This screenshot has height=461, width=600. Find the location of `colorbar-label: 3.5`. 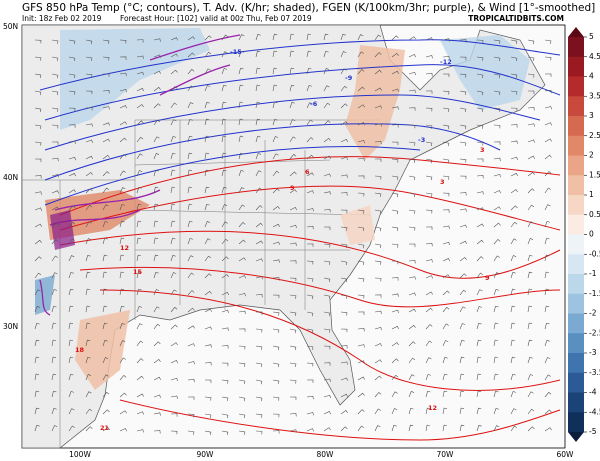

colorbar-label: 3.5 is located at coordinates (594, 95).